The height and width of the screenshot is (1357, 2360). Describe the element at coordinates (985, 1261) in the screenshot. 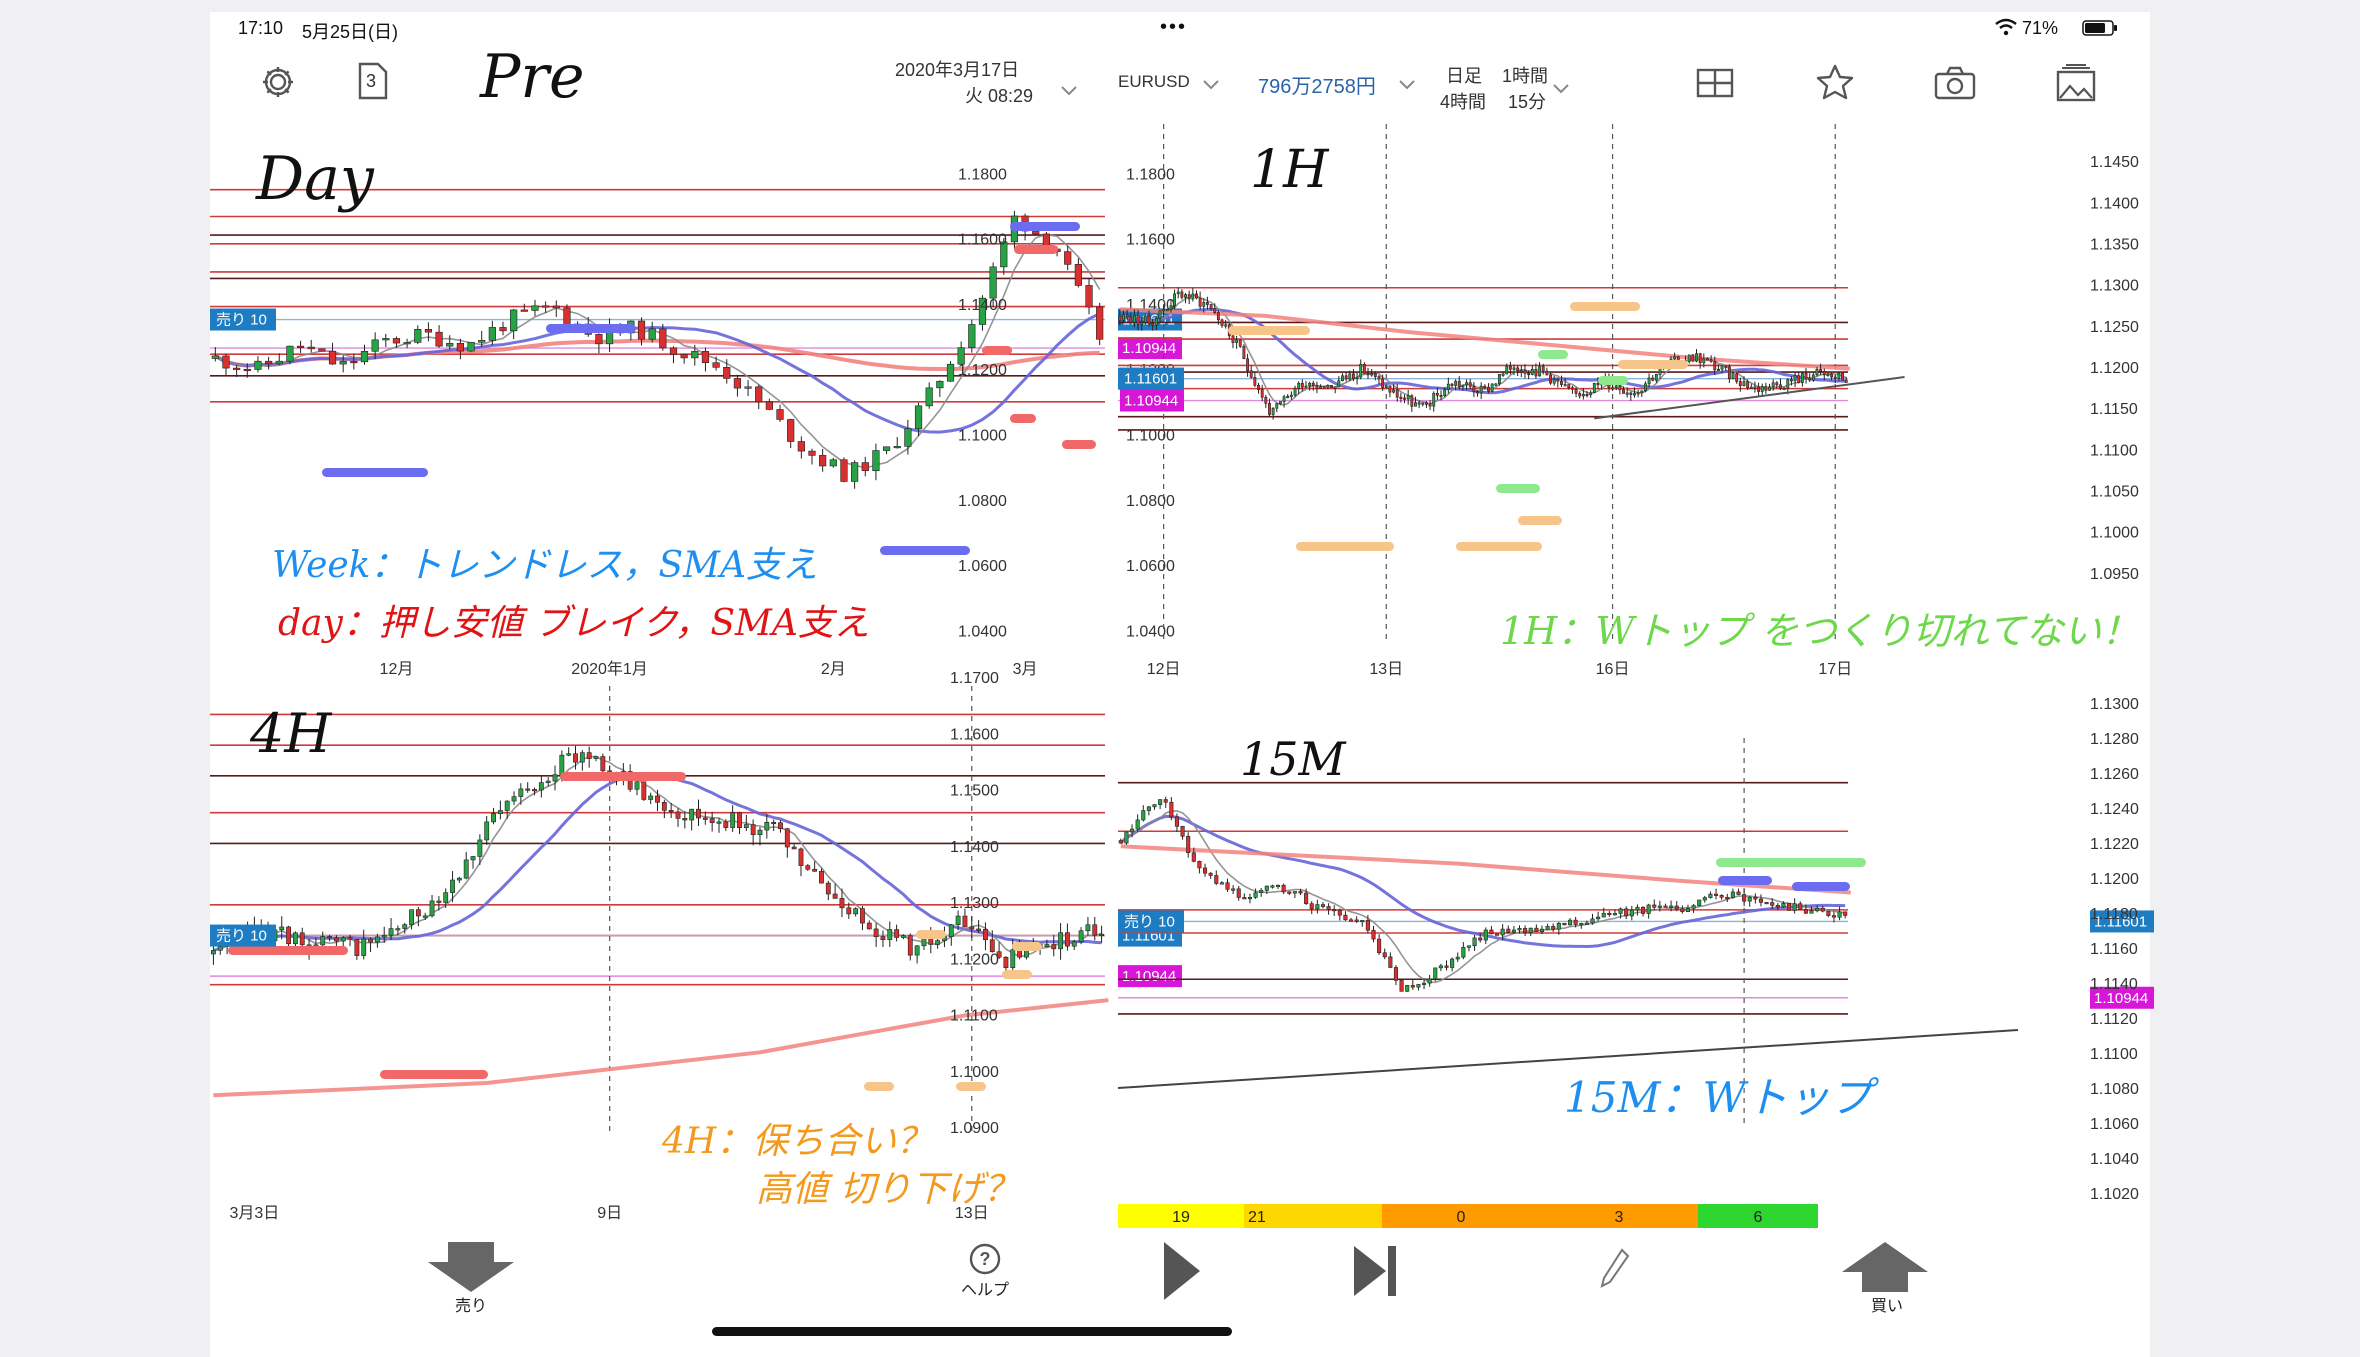

I see `help-icon: ?` at that location.